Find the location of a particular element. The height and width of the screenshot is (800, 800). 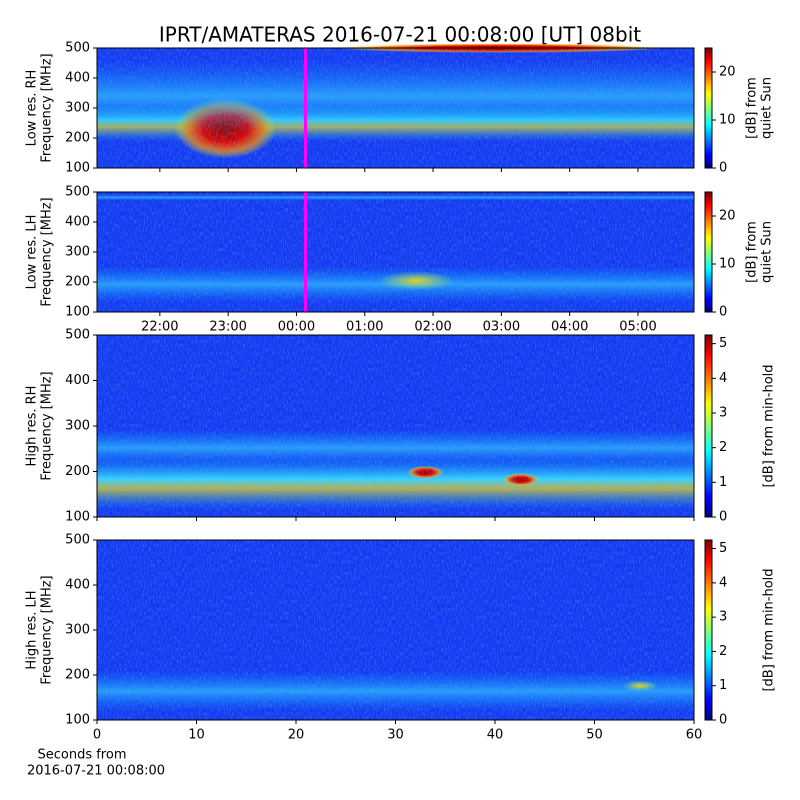

x-tick-label: 00:00 is located at coordinates (296, 327).